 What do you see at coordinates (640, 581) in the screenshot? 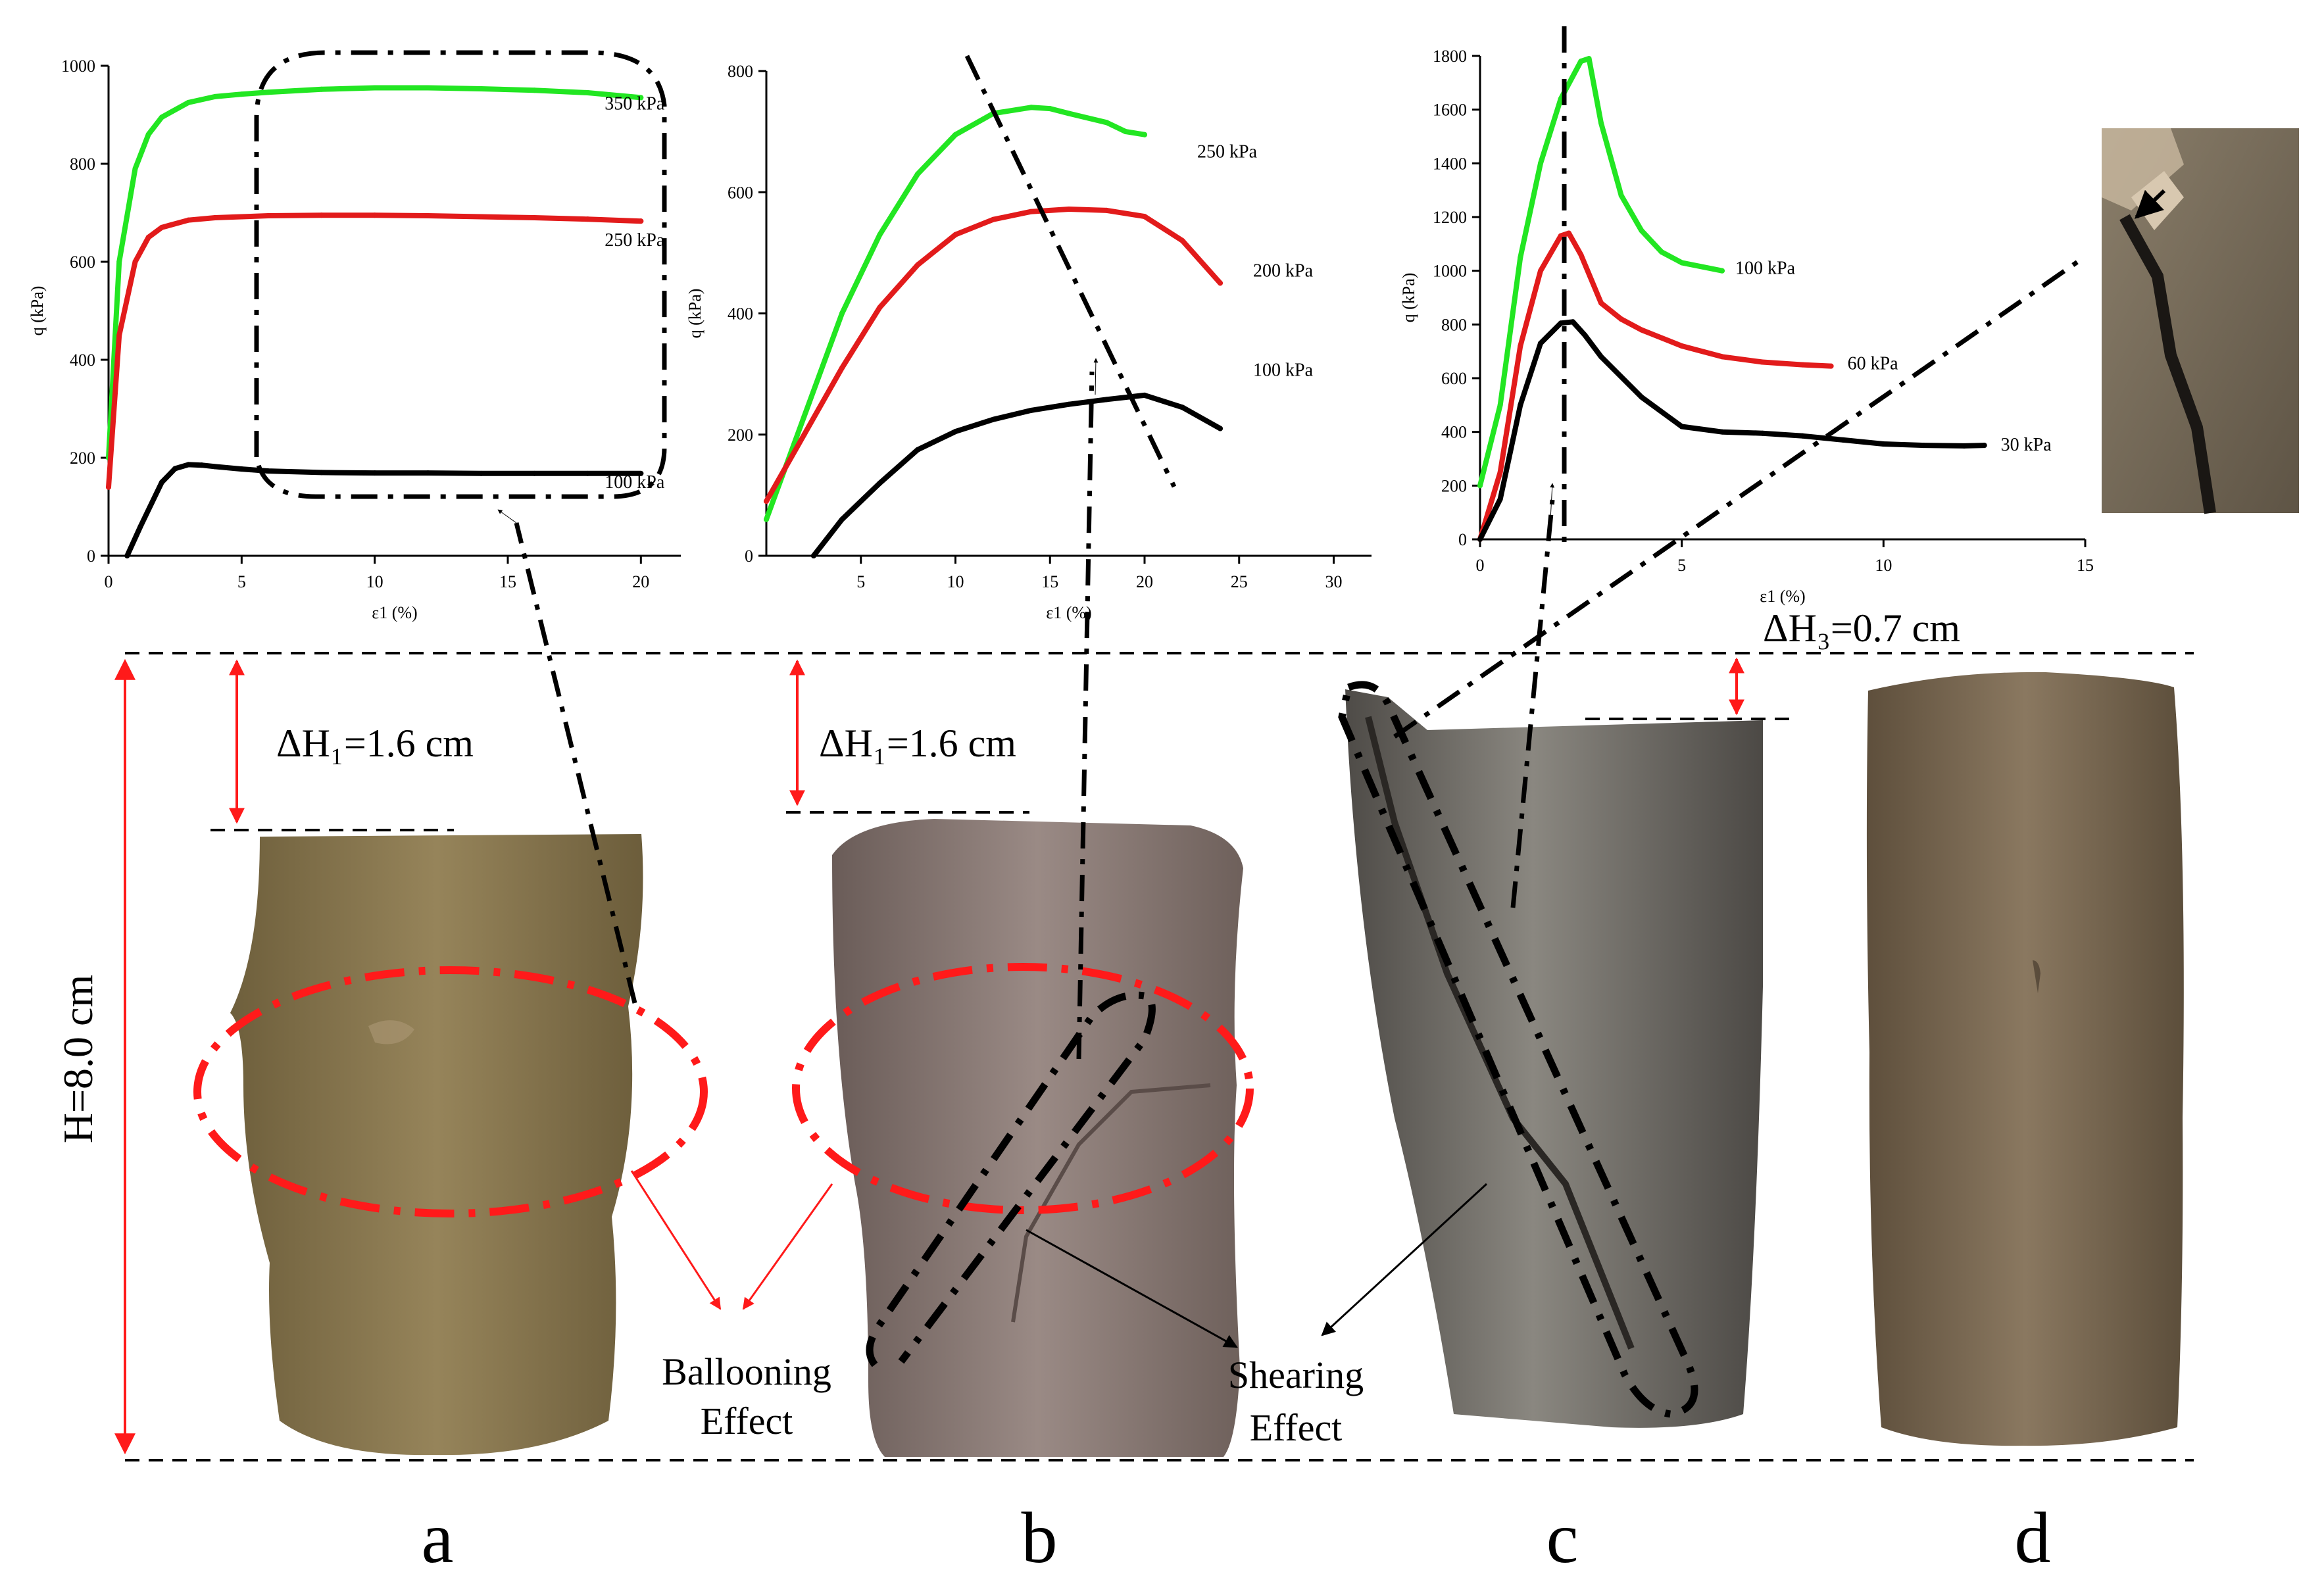
I see `x-tick-label: 20` at bounding box center [640, 581].